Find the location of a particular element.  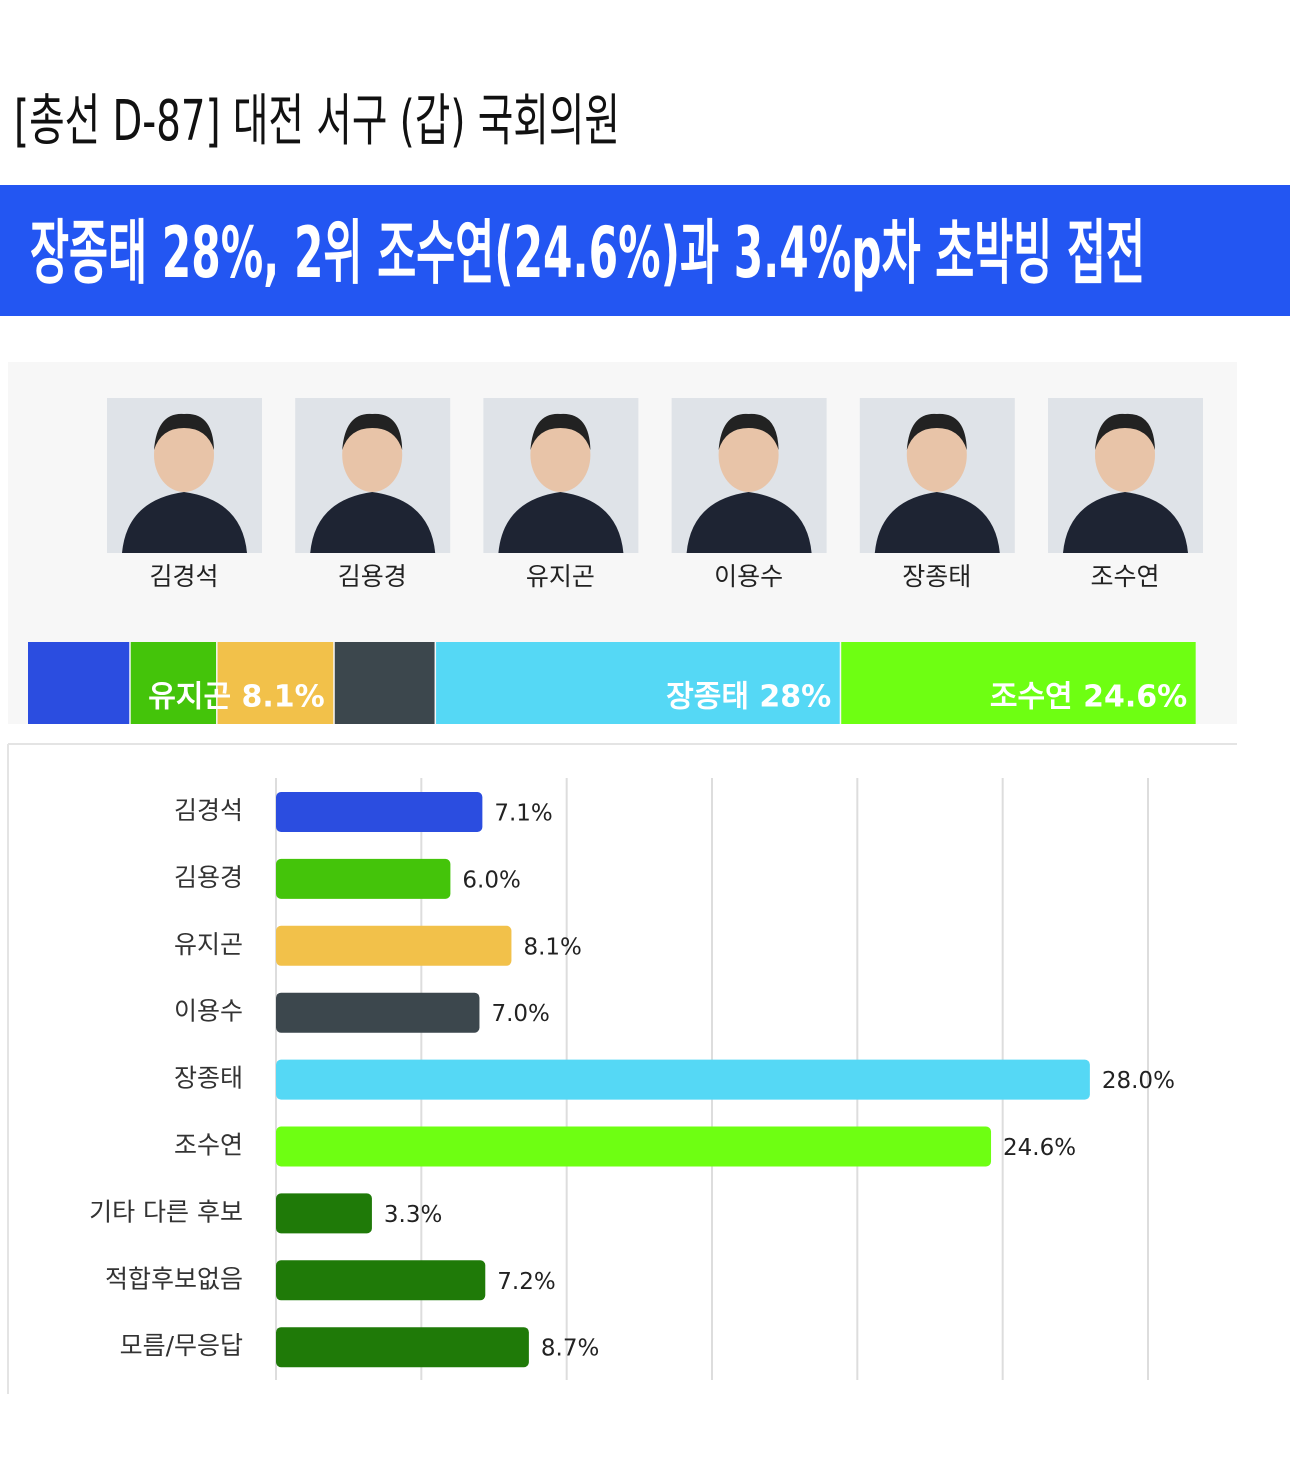

segment-label: 장종태 28% is located at coordinates (748, 697).